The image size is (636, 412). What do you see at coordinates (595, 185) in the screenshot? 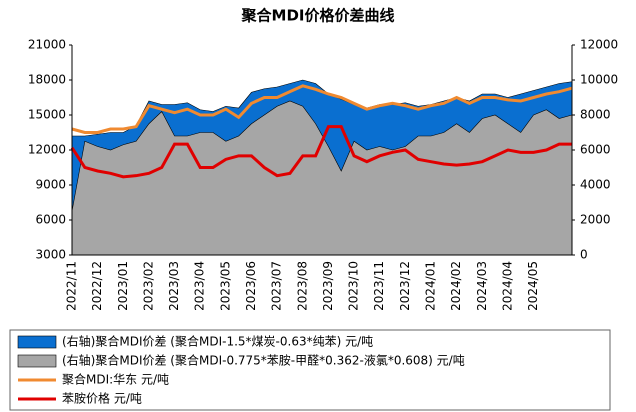
I see `y2-tick-label: 4000` at bounding box center [595, 185].